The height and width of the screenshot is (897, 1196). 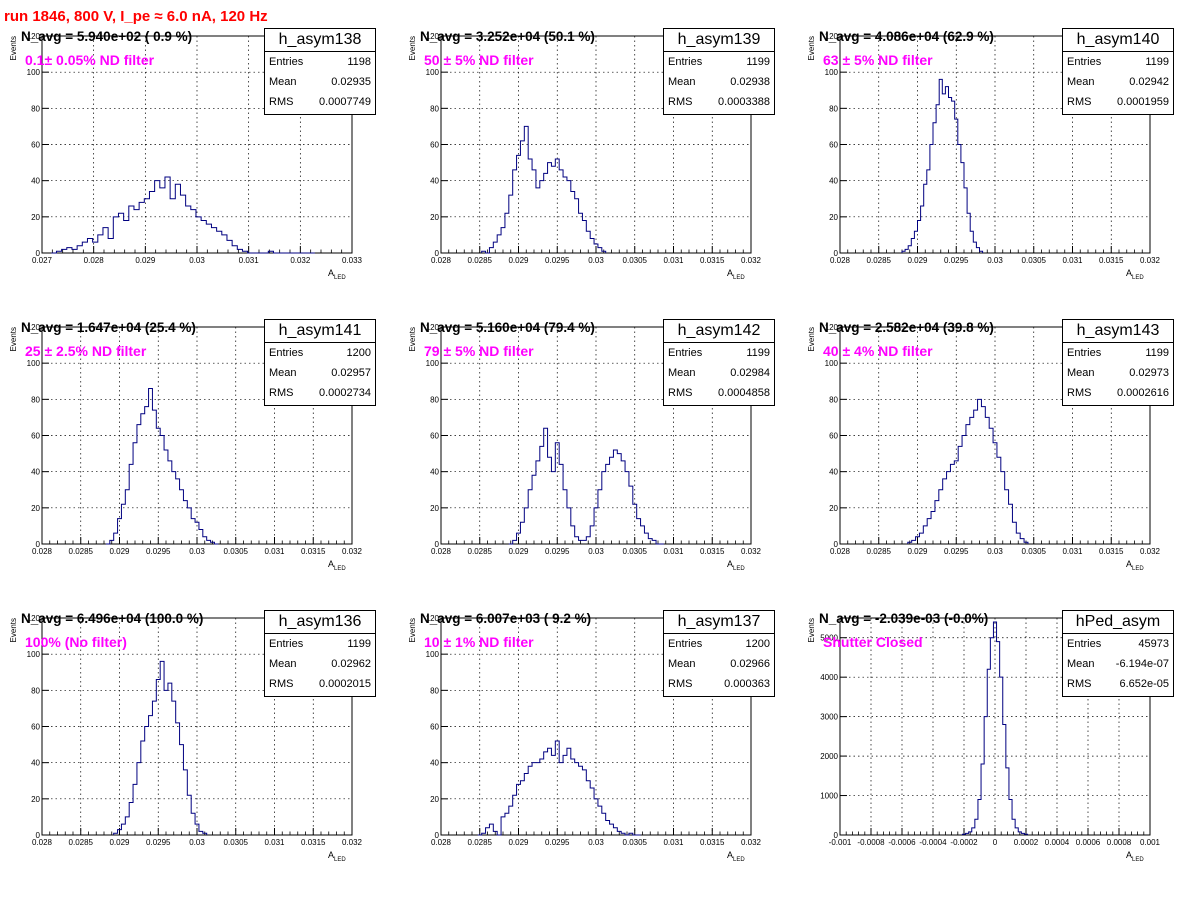 I want to click on stats-value: 0.02938, so click(x=750, y=82).